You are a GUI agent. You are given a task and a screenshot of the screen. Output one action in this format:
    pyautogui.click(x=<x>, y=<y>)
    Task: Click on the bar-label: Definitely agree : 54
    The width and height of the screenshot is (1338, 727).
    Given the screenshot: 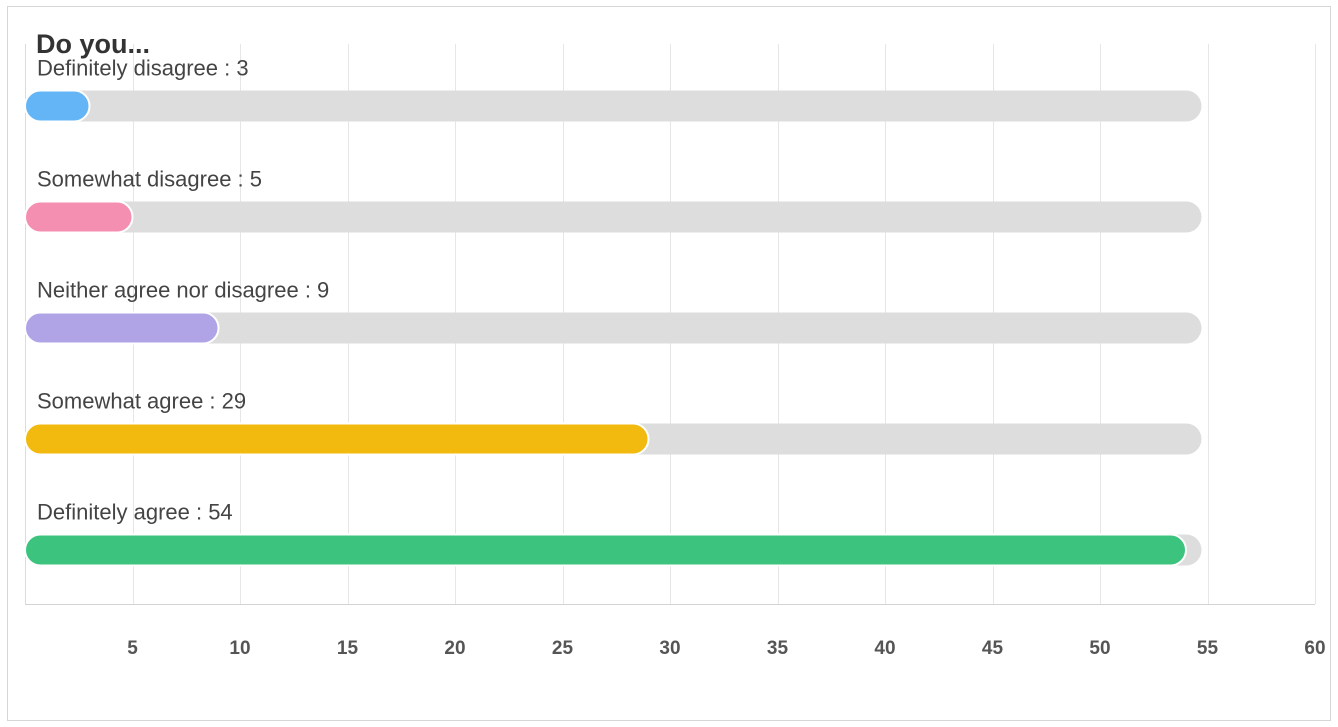 What is the action you would take?
    pyautogui.click(x=135, y=512)
    